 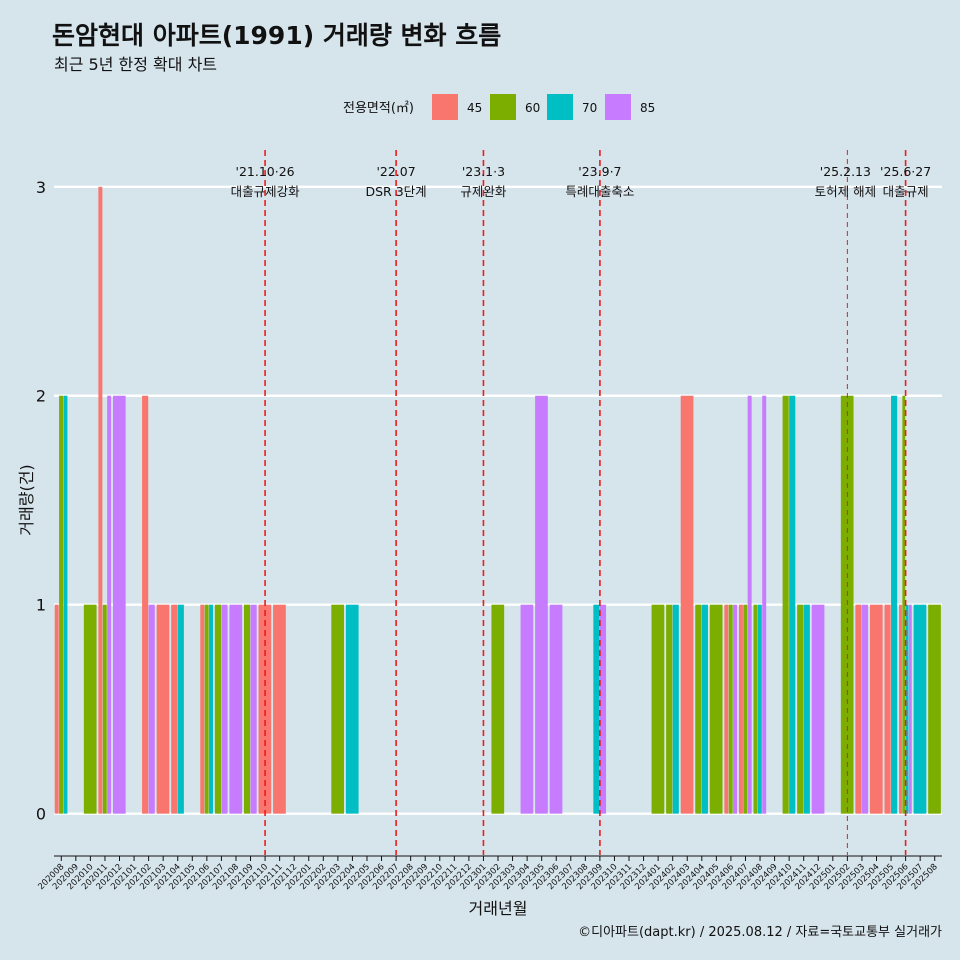 I want to click on y-tick-label: 0, so click(x=41, y=814).